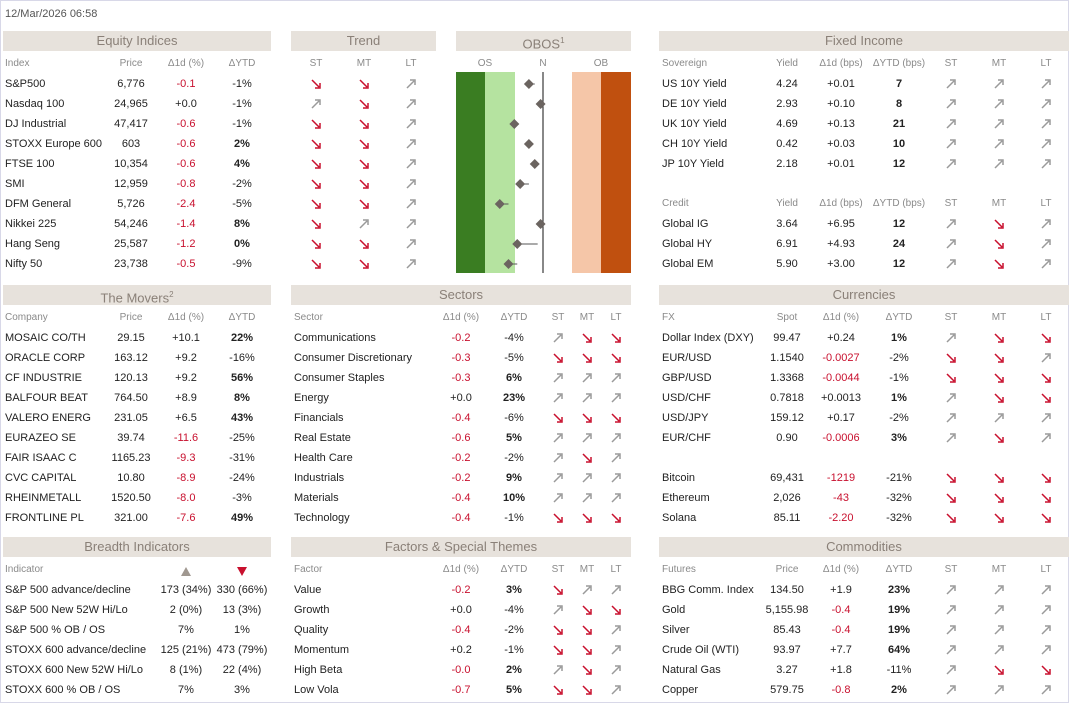 Image resolution: width=1069 pixels, height=704 pixels. I want to click on row-label: STOXX Europe 600, so click(54, 144).